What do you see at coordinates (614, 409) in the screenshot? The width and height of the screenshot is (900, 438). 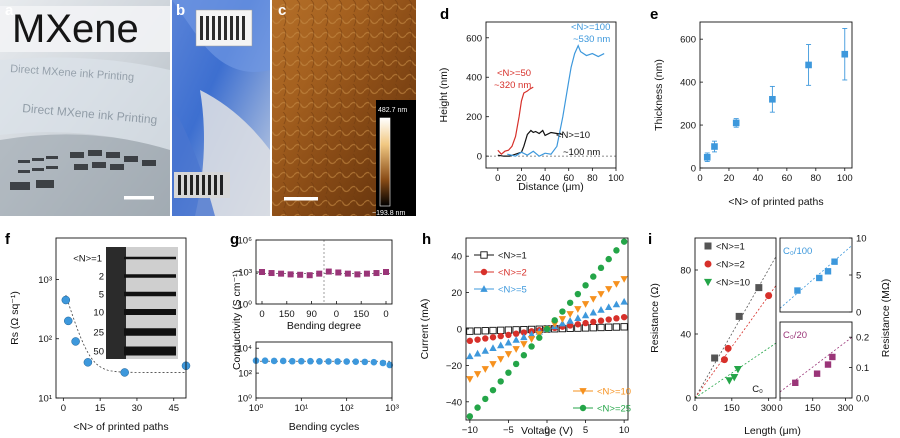 I see `h-legend-label: <N>=25` at bounding box center [614, 409].